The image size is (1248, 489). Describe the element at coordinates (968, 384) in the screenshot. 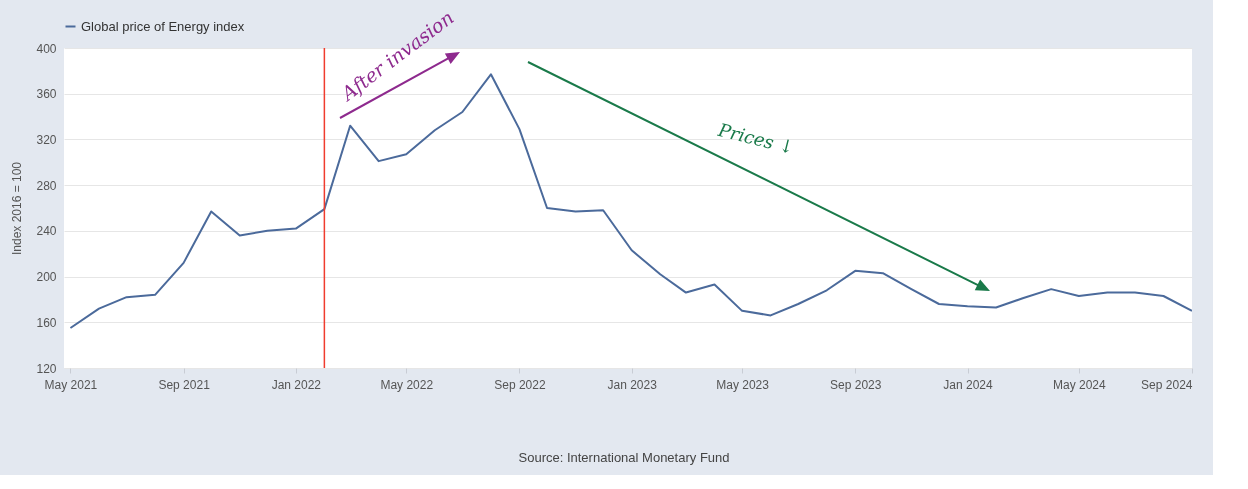

I see `x-tick-label: Jan 2024` at that location.